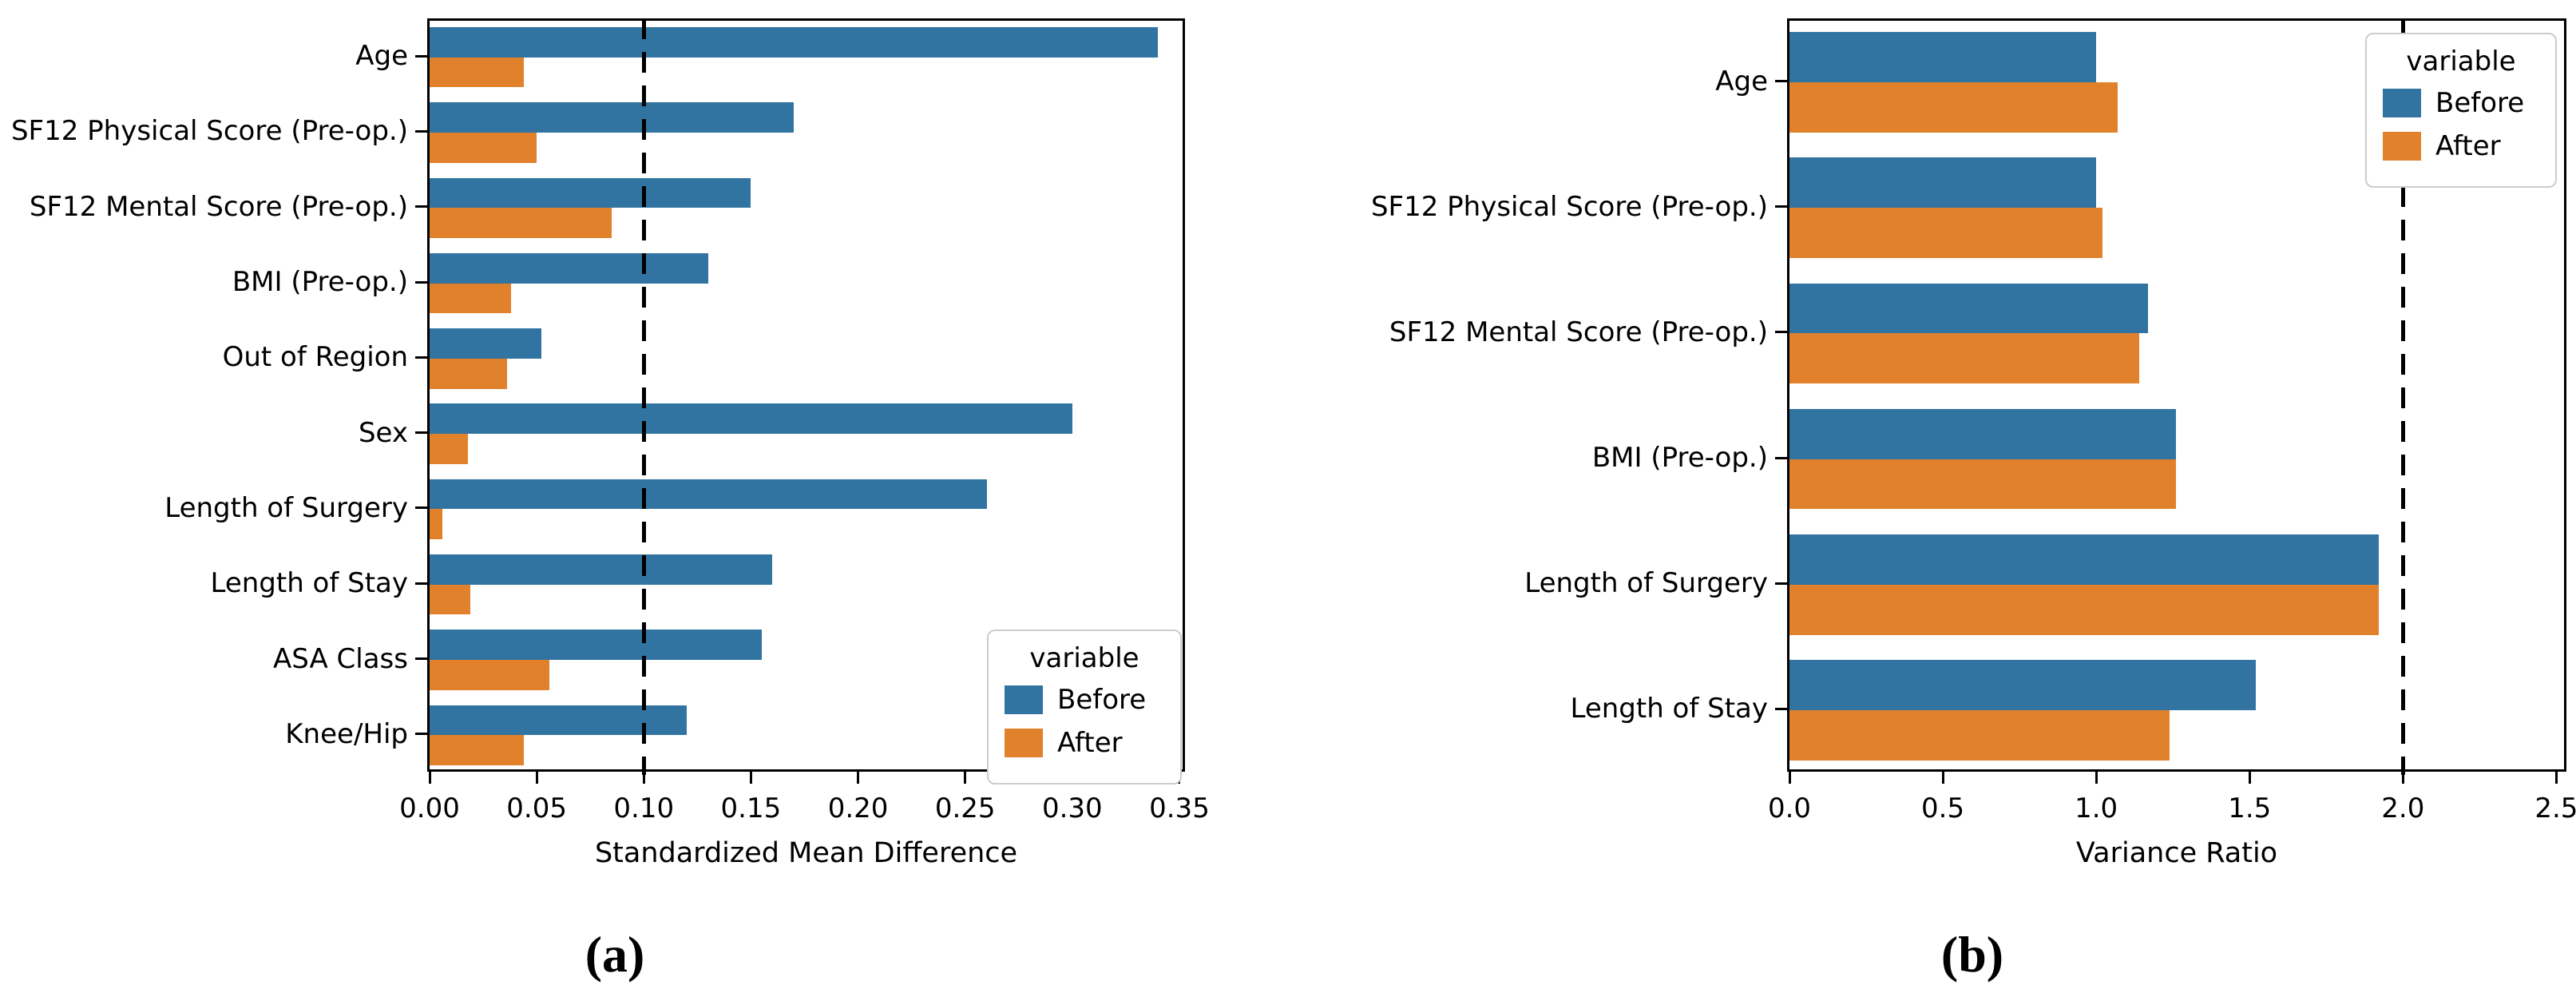  Describe the element at coordinates (478, 751) in the screenshot. I see `bar-after-knee-hip` at that location.